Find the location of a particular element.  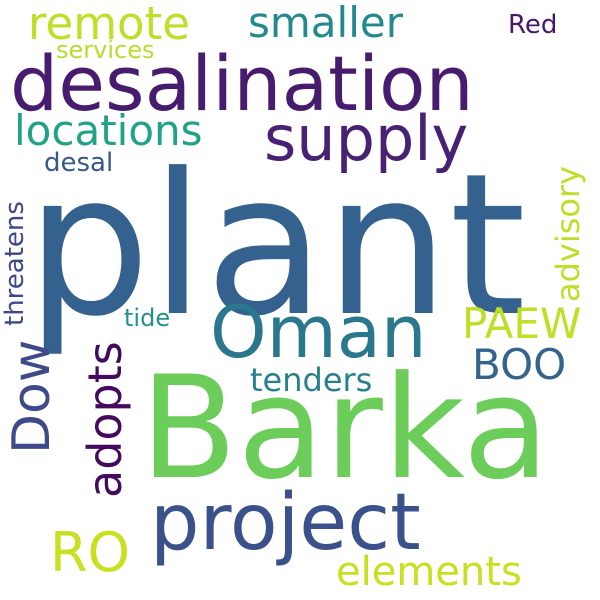

word-project: project is located at coordinates (285, 523).